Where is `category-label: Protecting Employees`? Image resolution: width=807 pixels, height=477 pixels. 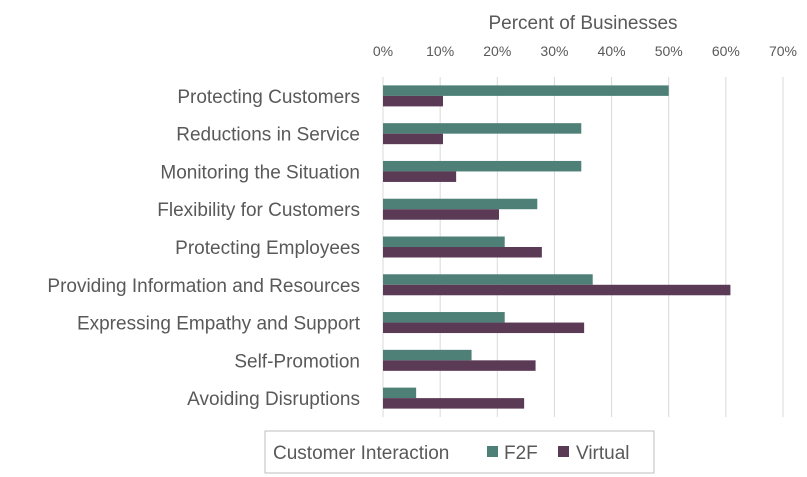 category-label: Protecting Employees is located at coordinates (267, 248).